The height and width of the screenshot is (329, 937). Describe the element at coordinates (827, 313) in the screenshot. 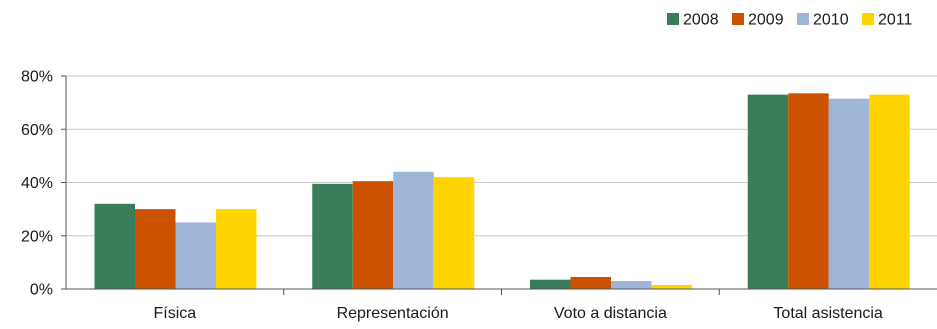

I see `category-label: Total asistencia` at that location.